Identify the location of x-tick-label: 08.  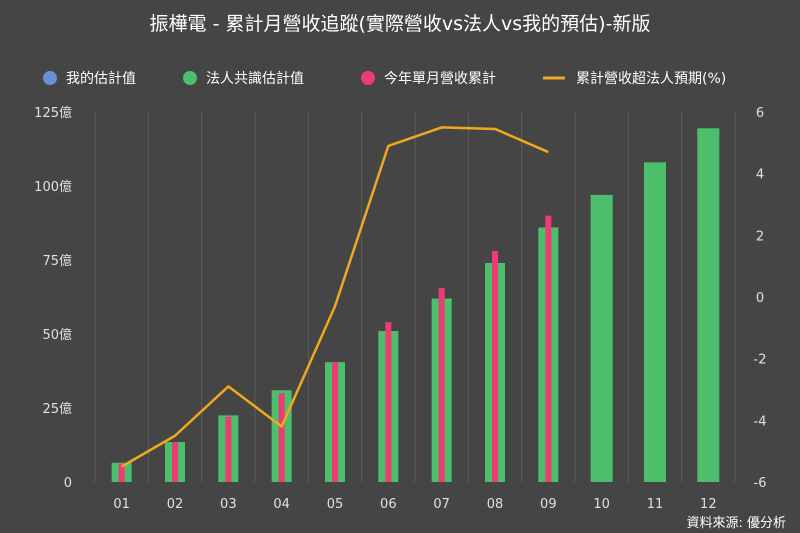
(495, 504).